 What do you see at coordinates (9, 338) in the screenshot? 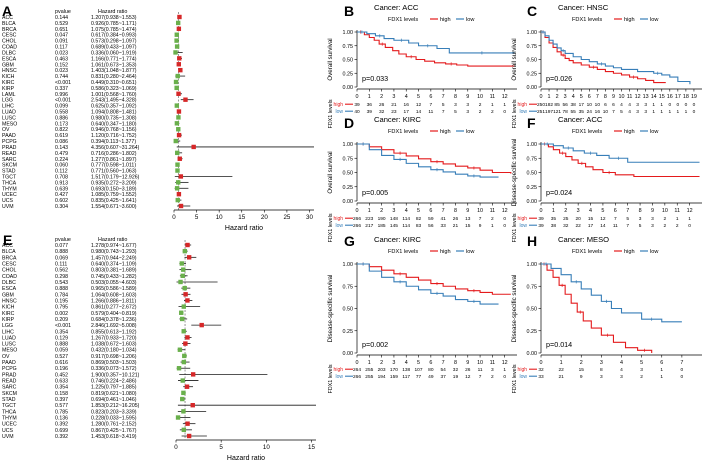
I see `forest-cancer-label: LUAD` at bounding box center [9, 338].